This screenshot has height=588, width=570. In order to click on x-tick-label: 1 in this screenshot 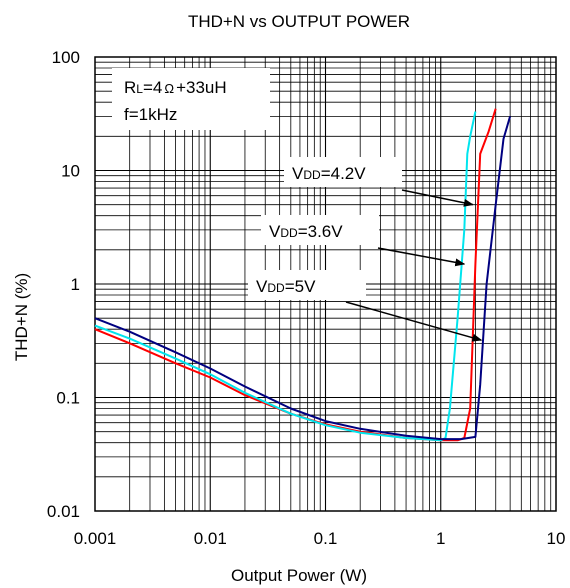, I will do `click(440, 538)`.